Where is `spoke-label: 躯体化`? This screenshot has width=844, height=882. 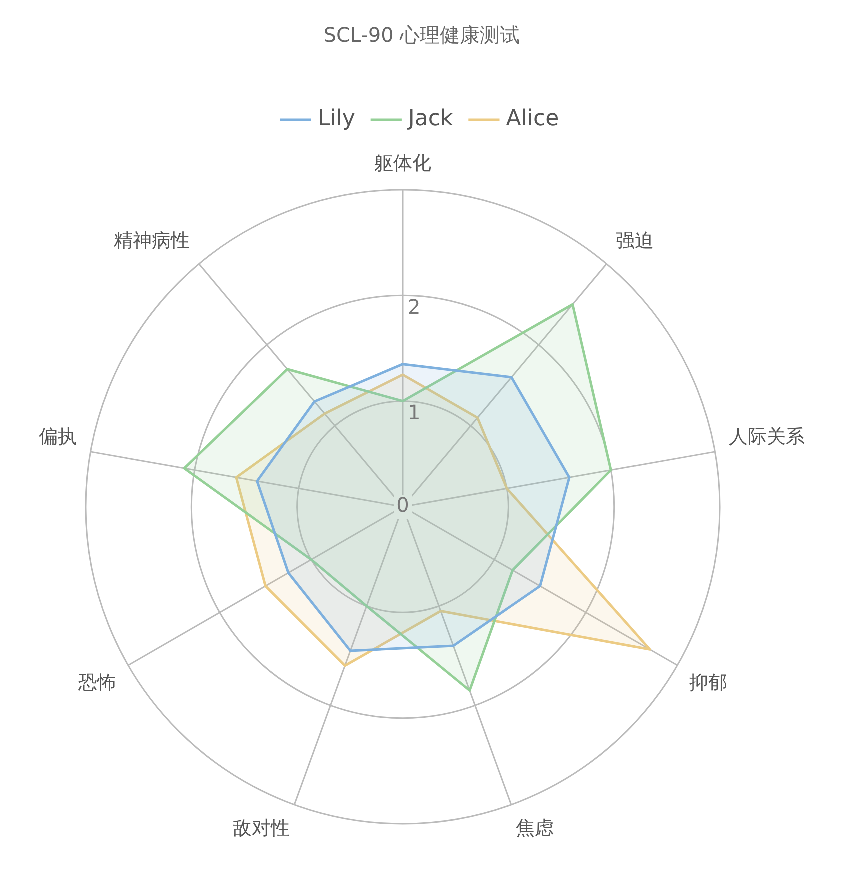
spoke-label: 躯体化 is located at coordinates (403, 163).